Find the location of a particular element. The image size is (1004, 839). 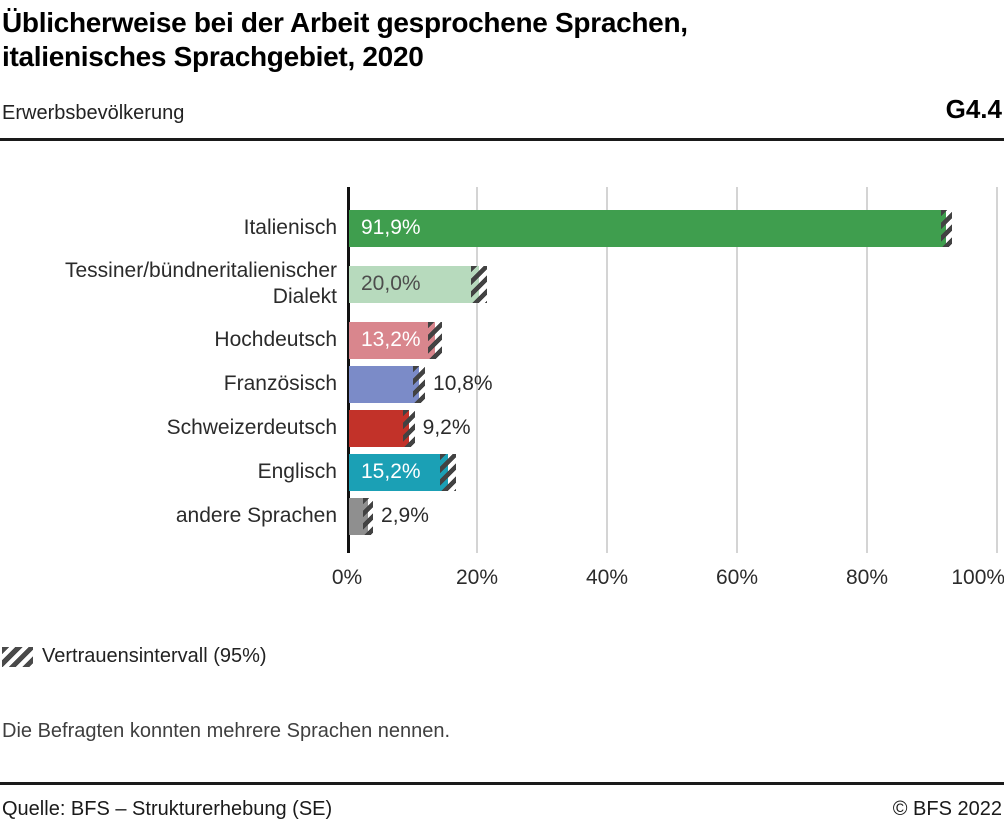

bar-row-englisch: Englisch 15,2% is located at coordinates (502, 472).